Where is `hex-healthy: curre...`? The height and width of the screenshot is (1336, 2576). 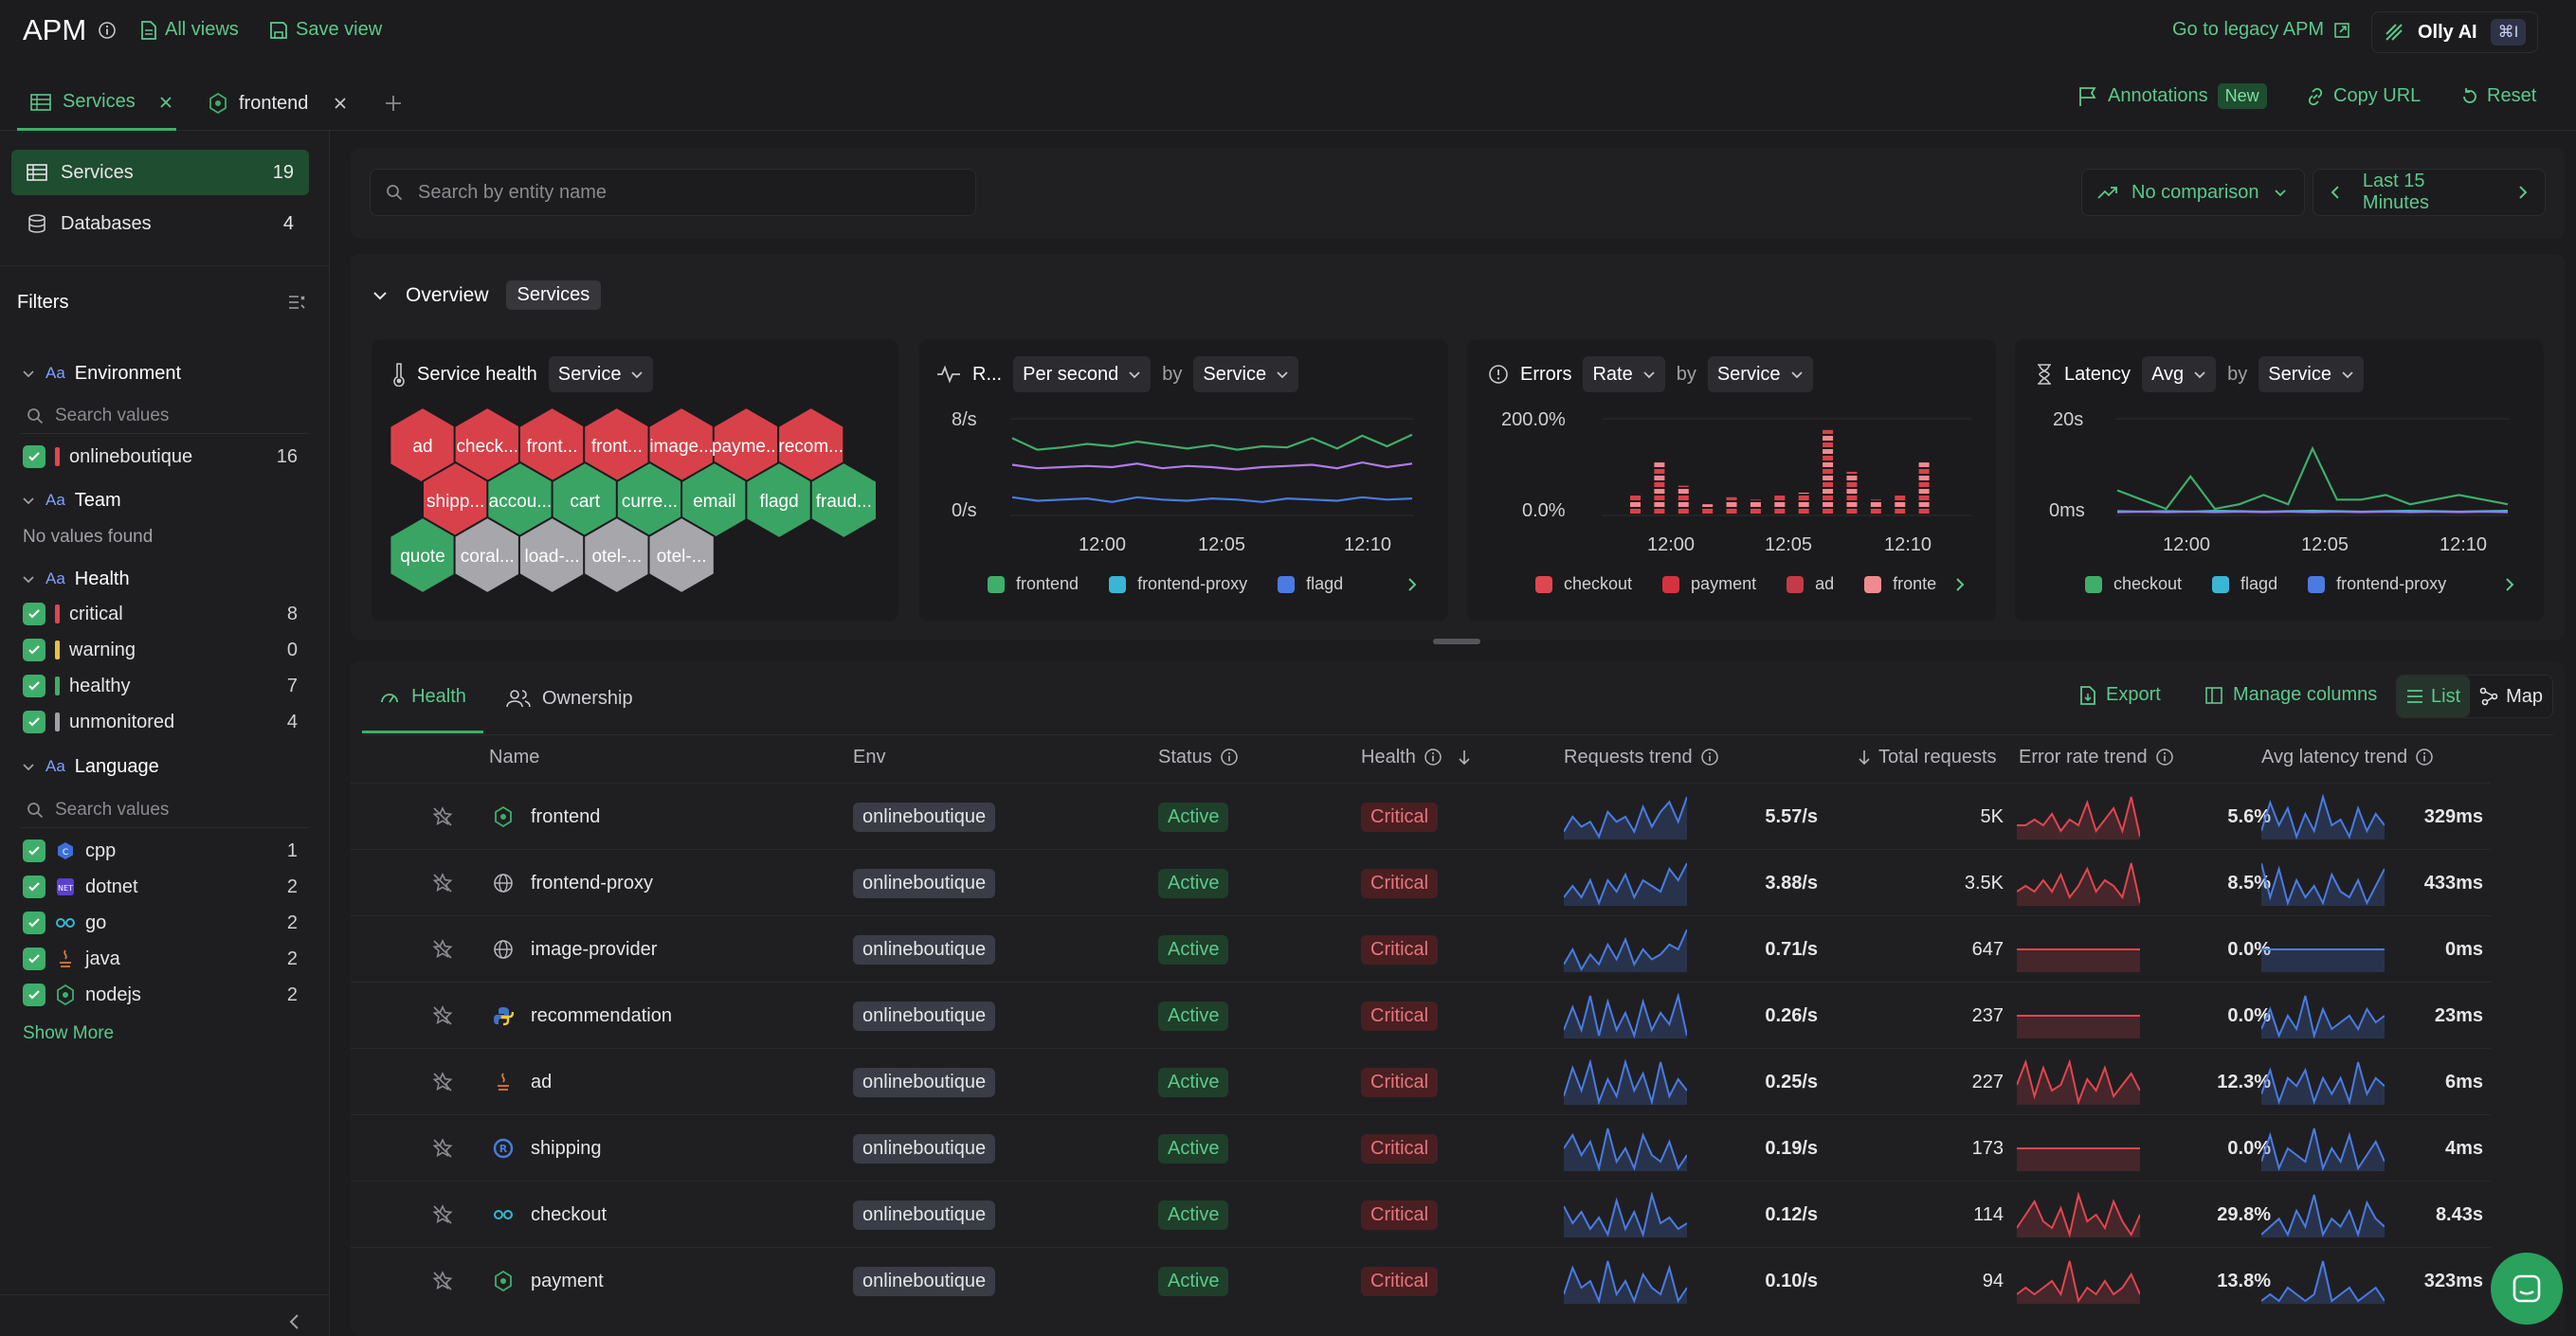 hex-healthy: curre... is located at coordinates (649, 500).